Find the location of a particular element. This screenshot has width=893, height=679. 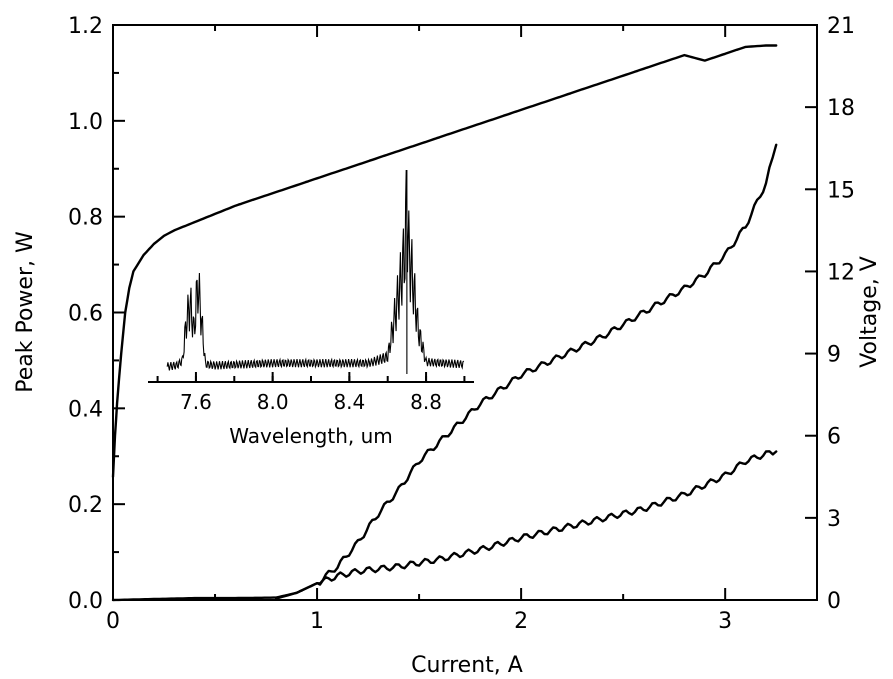

x-axis-title: Current, A is located at coordinates (467, 665).